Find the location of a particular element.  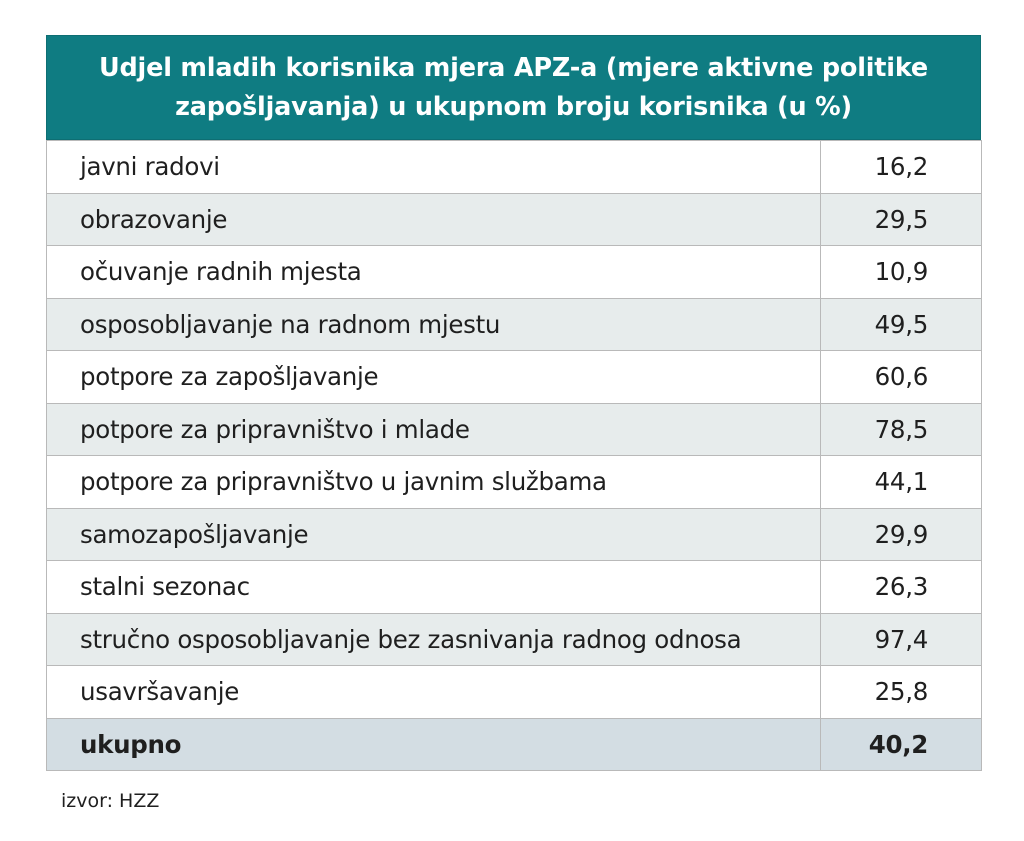

row-value: 44,1 is located at coordinates (901, 482).